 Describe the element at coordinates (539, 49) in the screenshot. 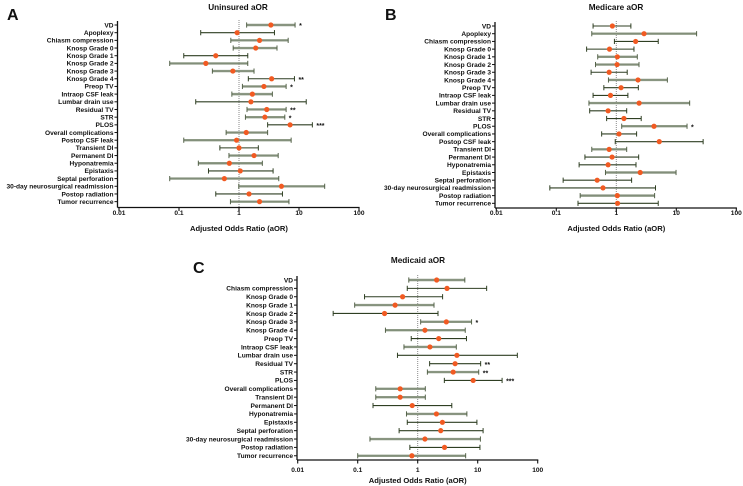

I see `forest-row: Knosp Grade 0` at that location.